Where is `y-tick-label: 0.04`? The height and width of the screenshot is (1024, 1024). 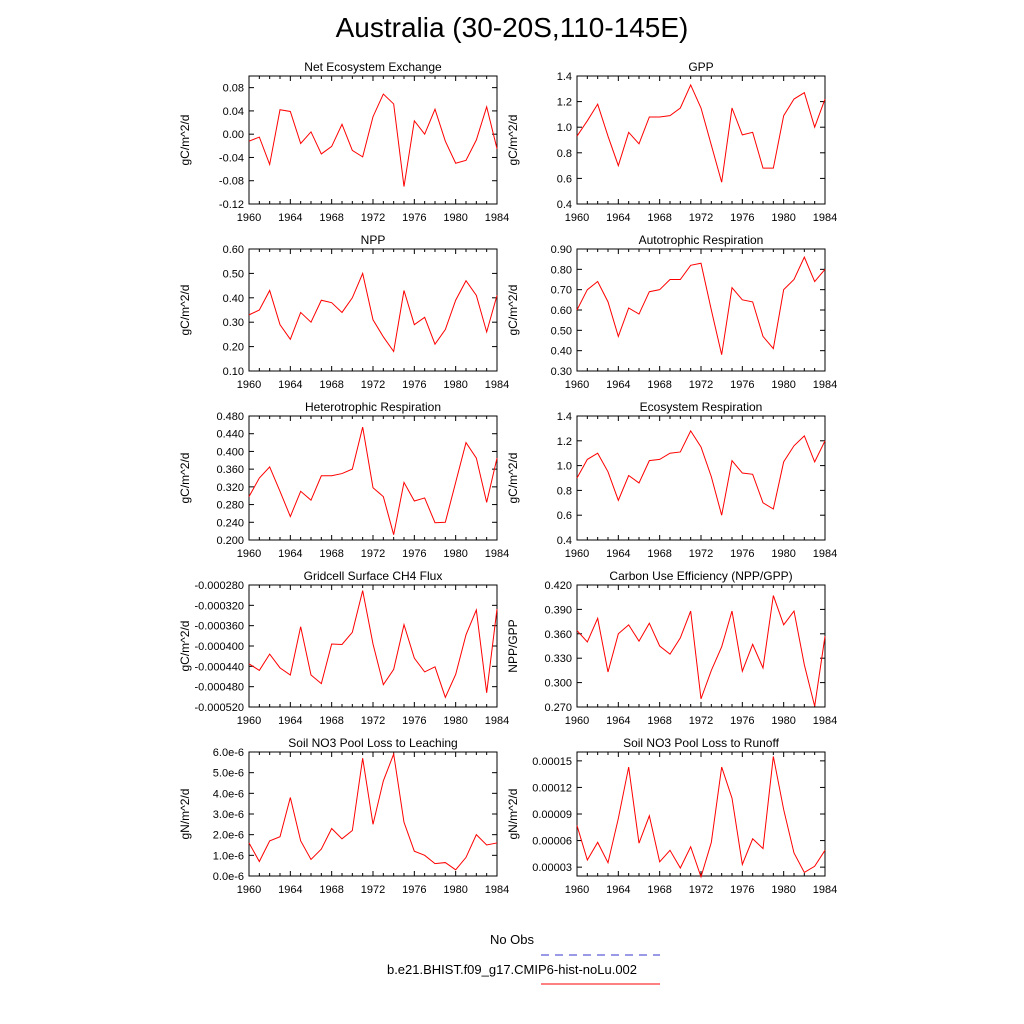 y-tick-label: 0.04 is located at coordinates (233, 112).